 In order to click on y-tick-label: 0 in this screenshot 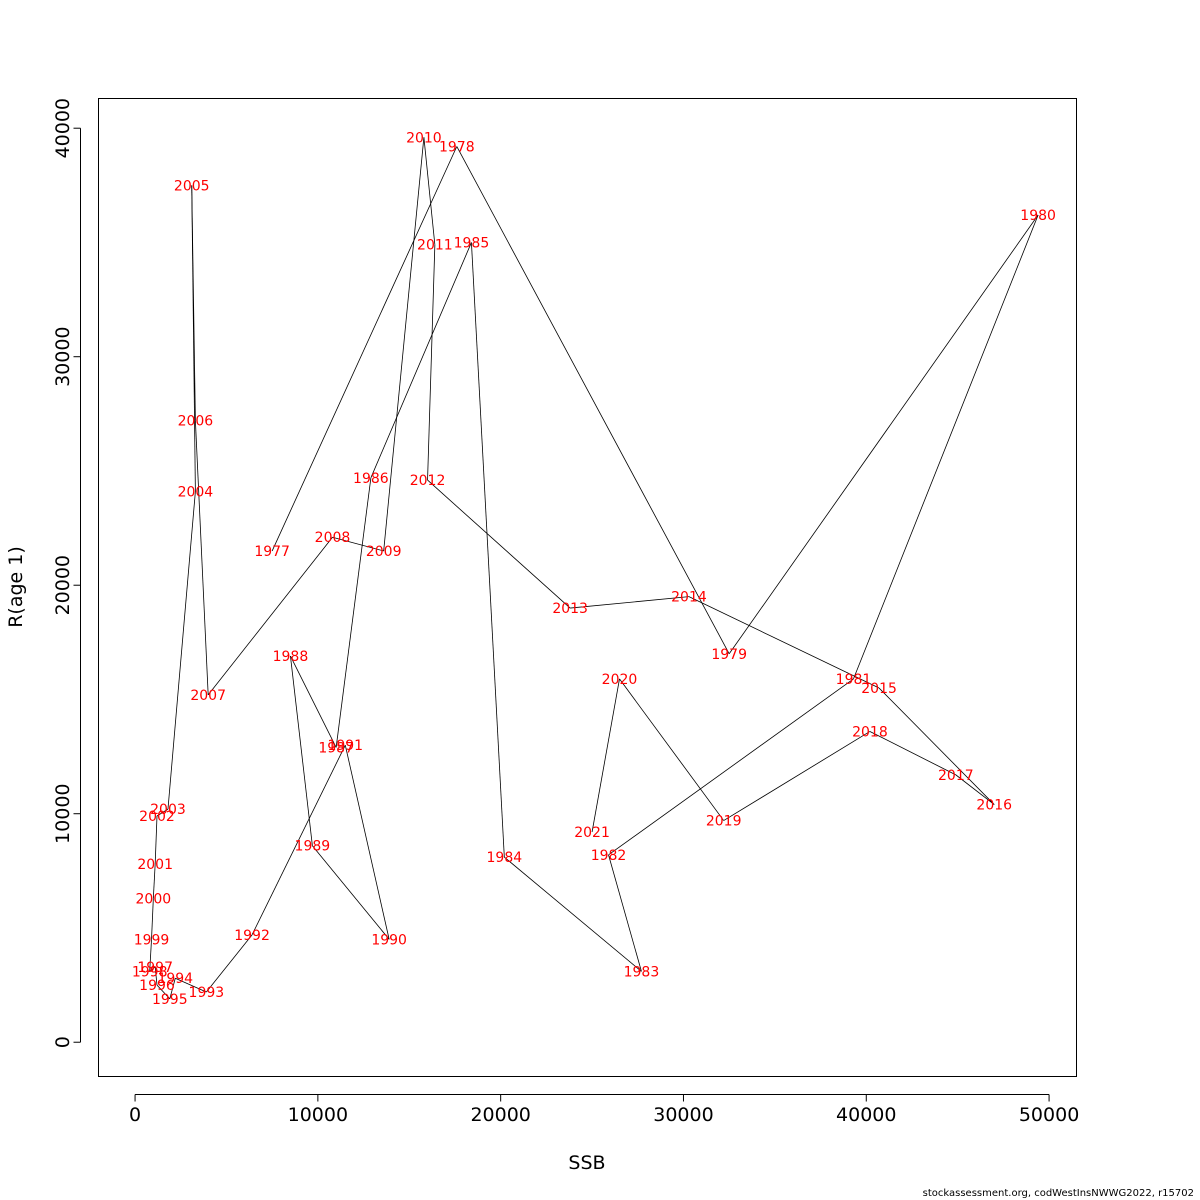, I will do `click(63, 1042)`.